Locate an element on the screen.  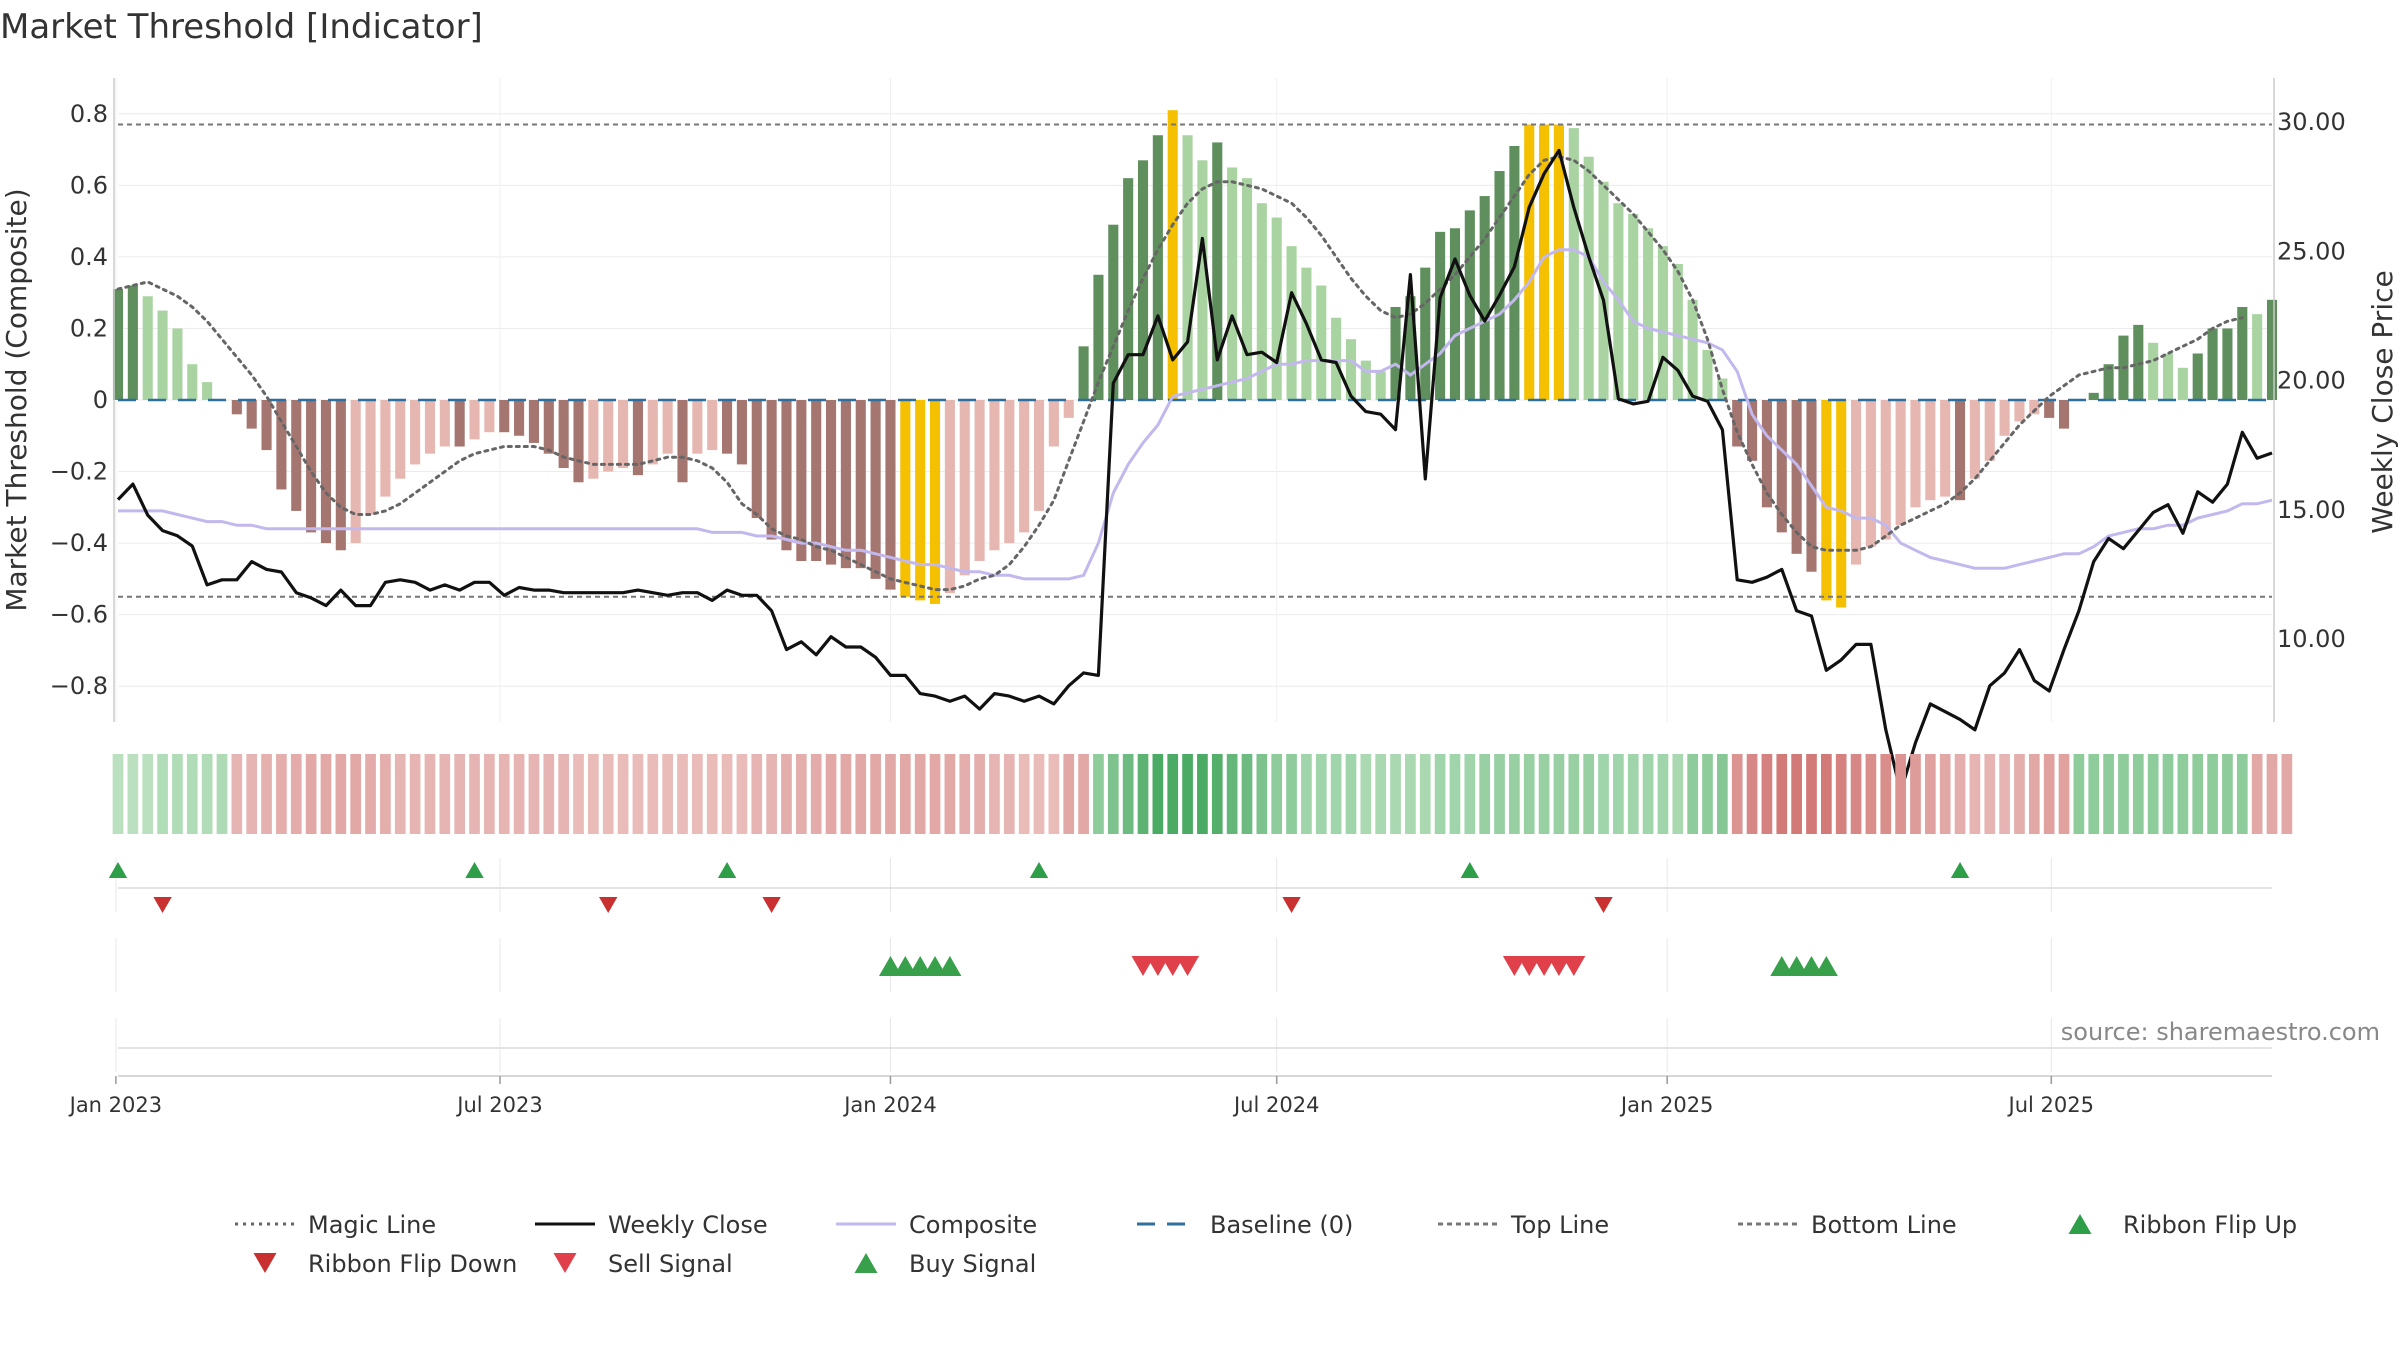
ribbon-flip-up-marker is located at coordinates (118, 870).